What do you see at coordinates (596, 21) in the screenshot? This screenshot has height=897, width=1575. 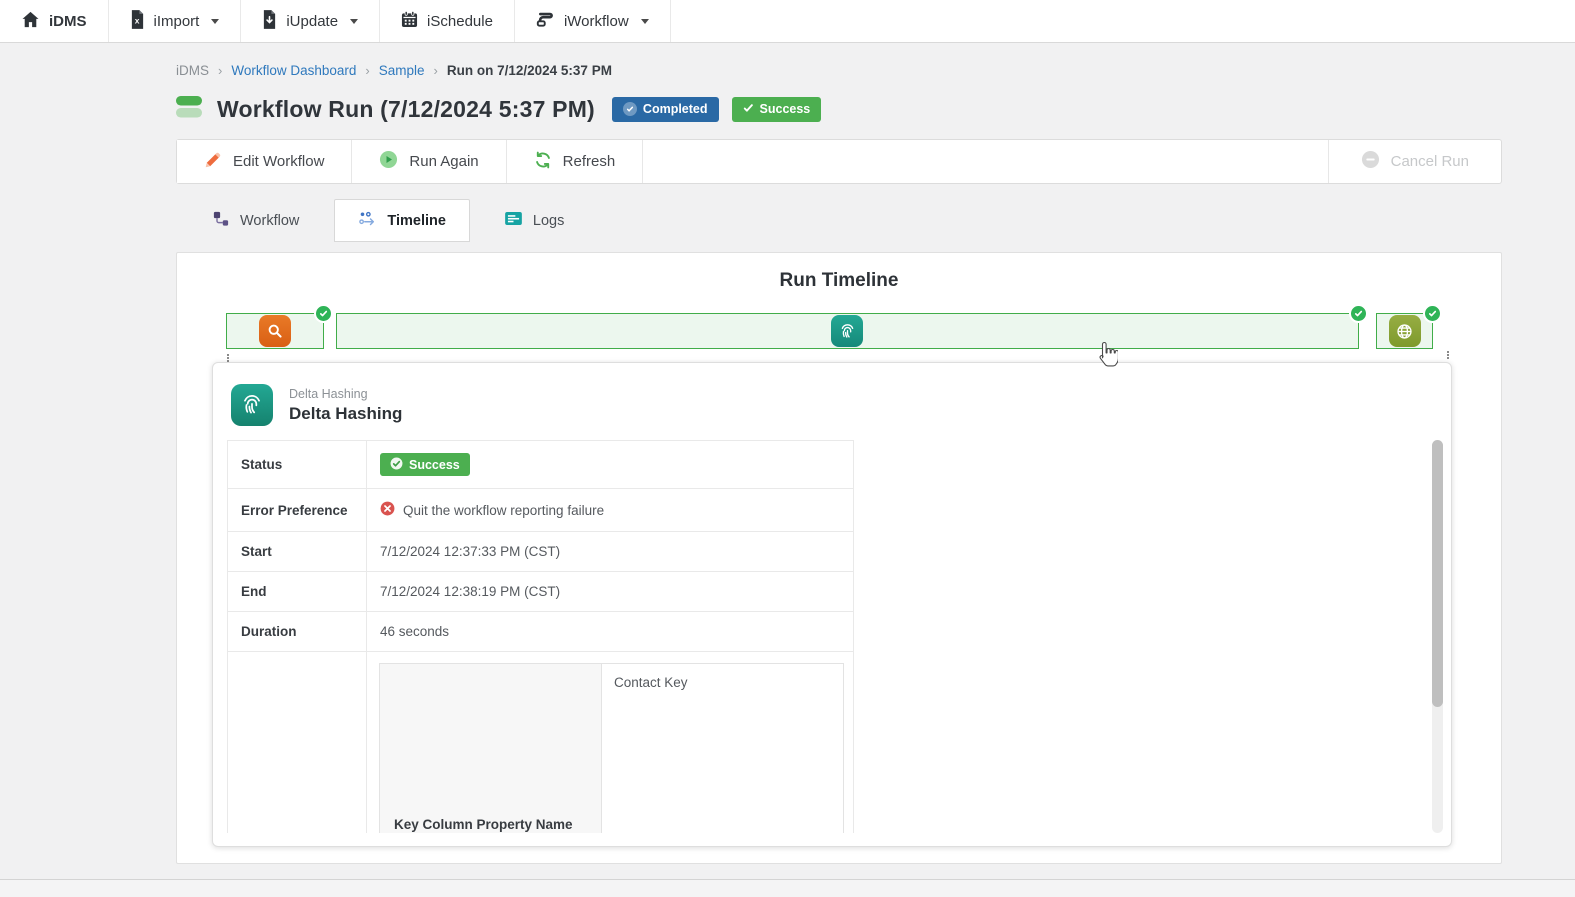 I see `nav-item-label: iWorkflow` at bounding box center [596, 21].